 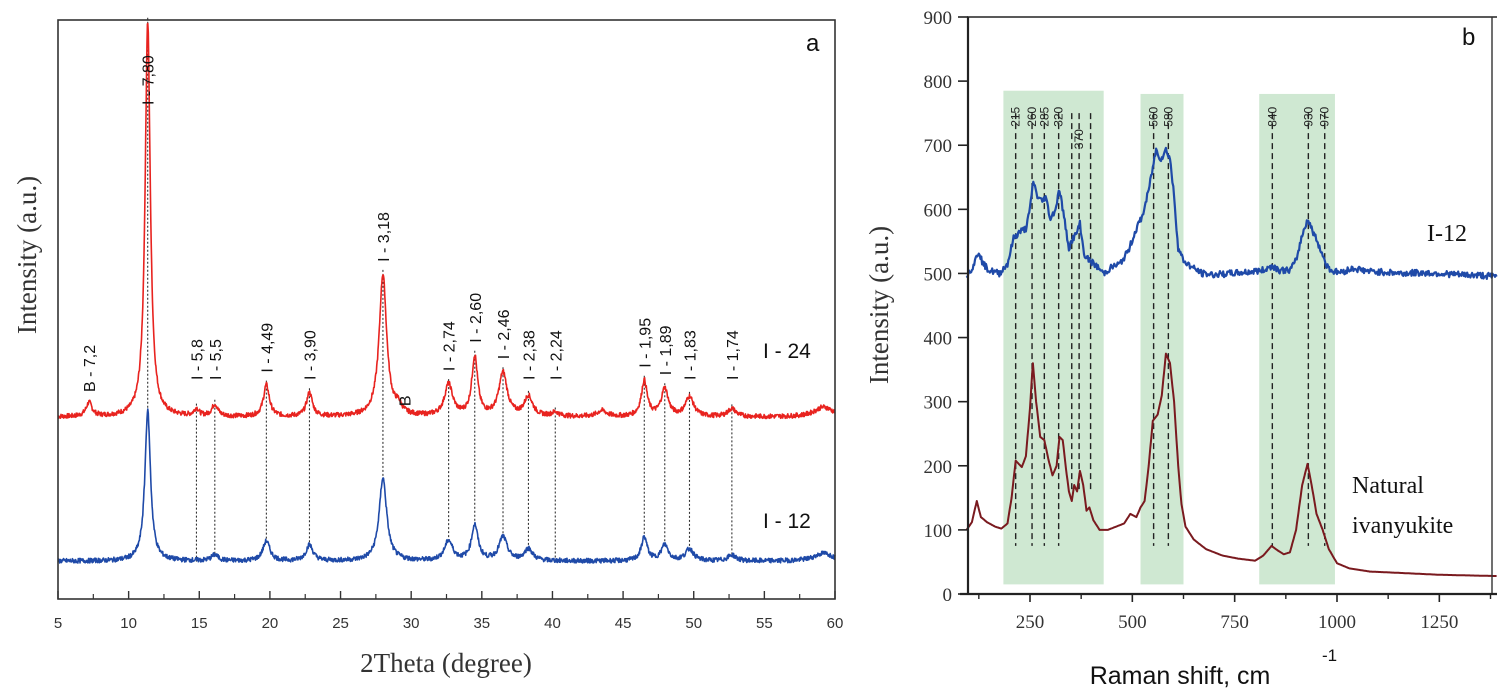 I want to click on peak-annotation: I - 5,8, so click(x=197, y=359).